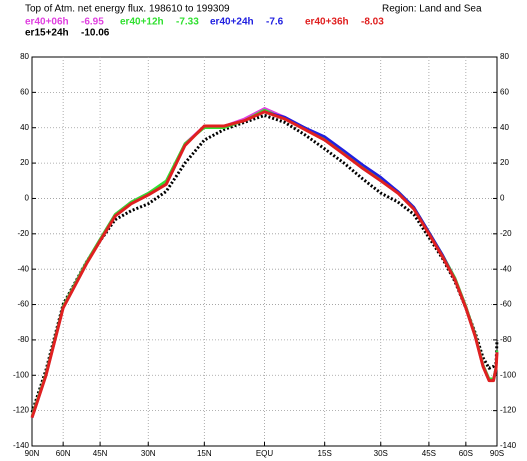  Describe the element at coordinates (372, 22) in the screenshot. I see `legend-value: -8.03` at that location.